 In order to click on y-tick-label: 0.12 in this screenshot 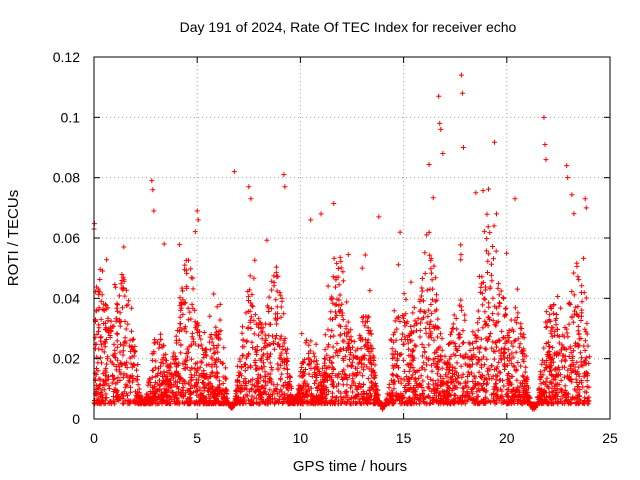, I will do `click(66, 57)`.